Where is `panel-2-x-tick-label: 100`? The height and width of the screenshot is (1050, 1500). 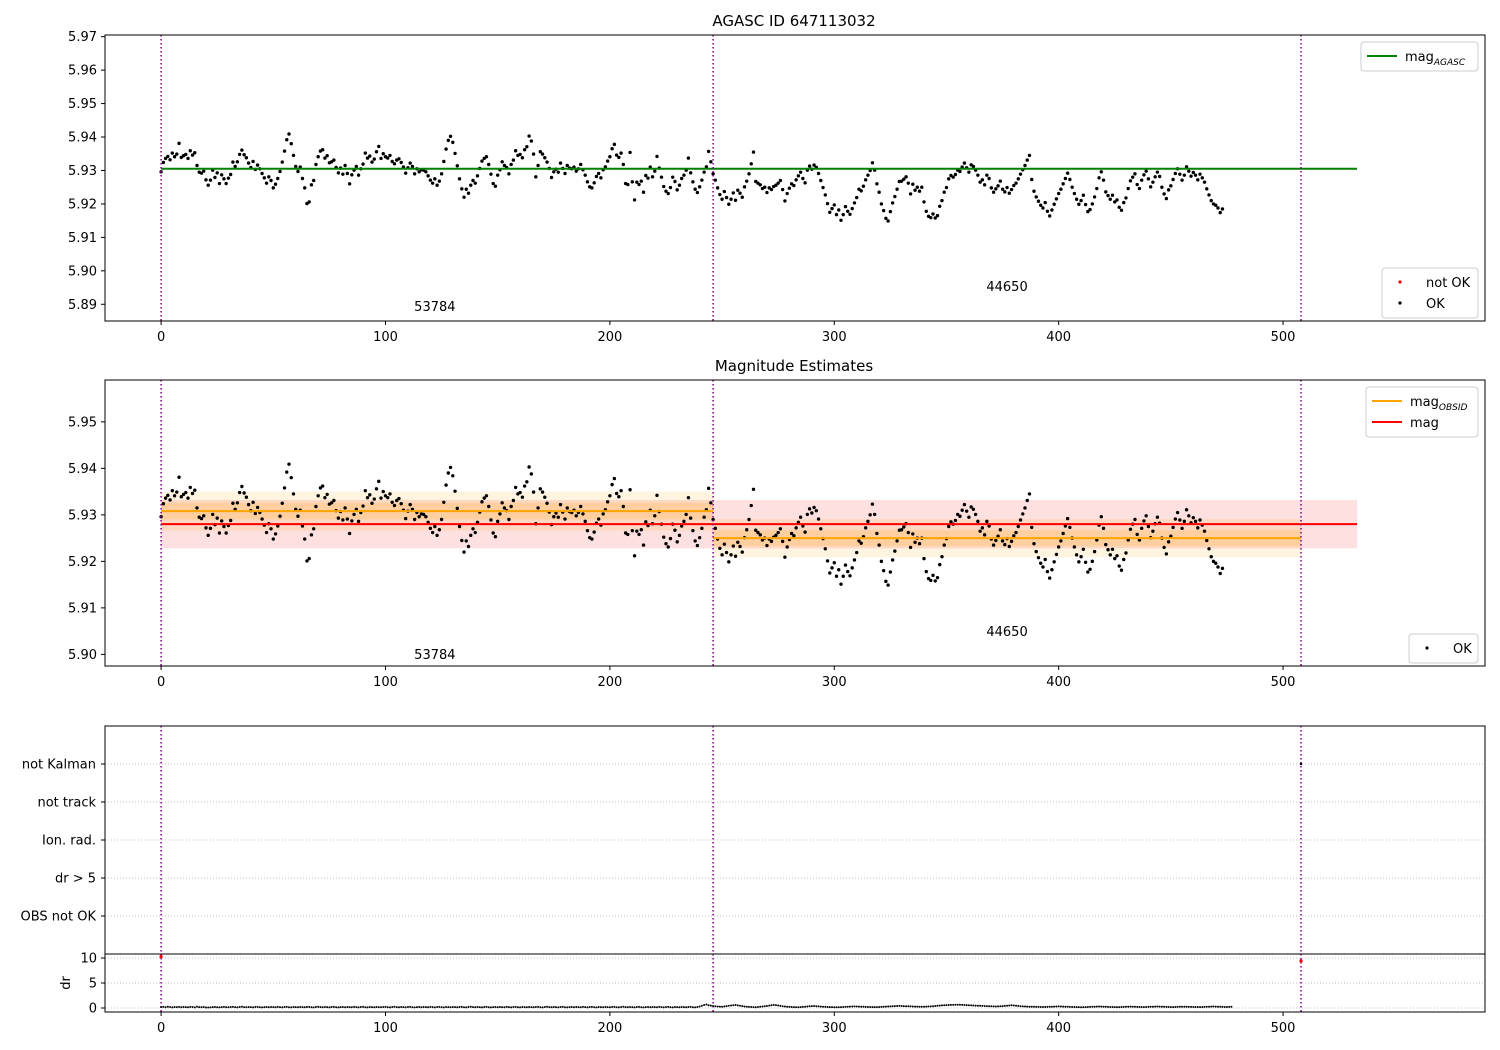
panel-2-x-tick-label: 100 is located at coordinates (385, 682).